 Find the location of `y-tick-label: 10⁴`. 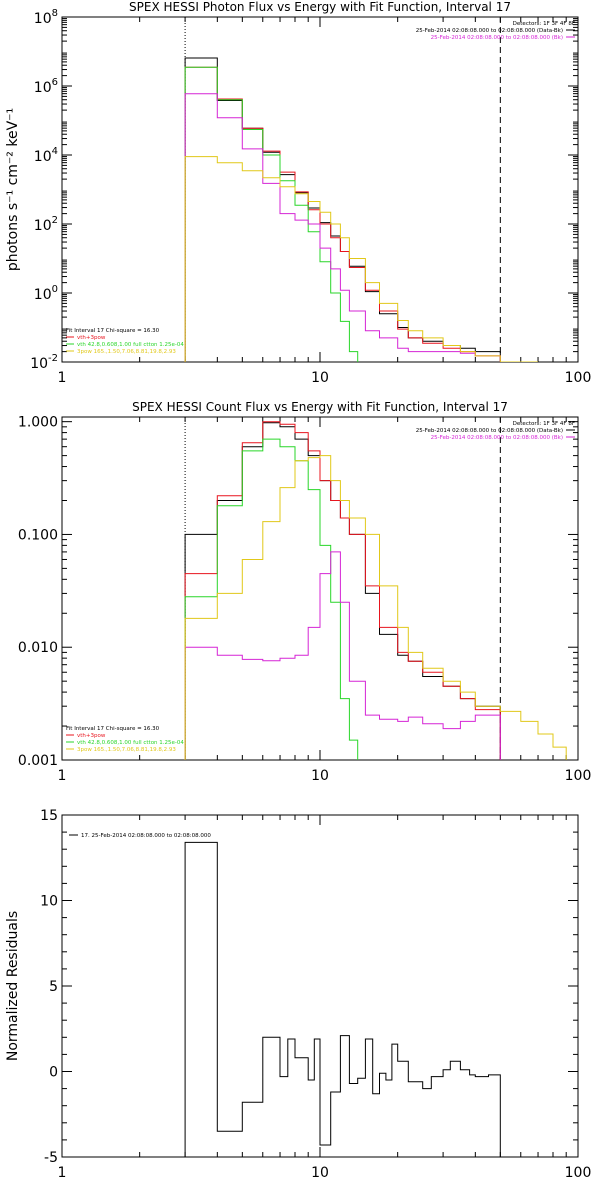

y-tick-label: 10⁴ is located at coordinates (46, 155).